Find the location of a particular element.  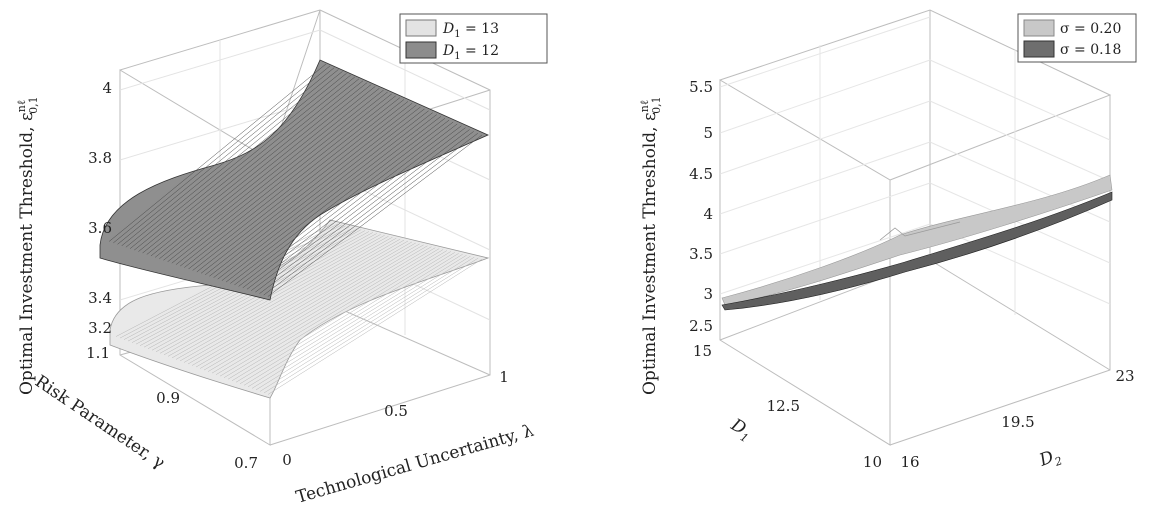

d1-tick: 10 is located at coordinates (872, 462).